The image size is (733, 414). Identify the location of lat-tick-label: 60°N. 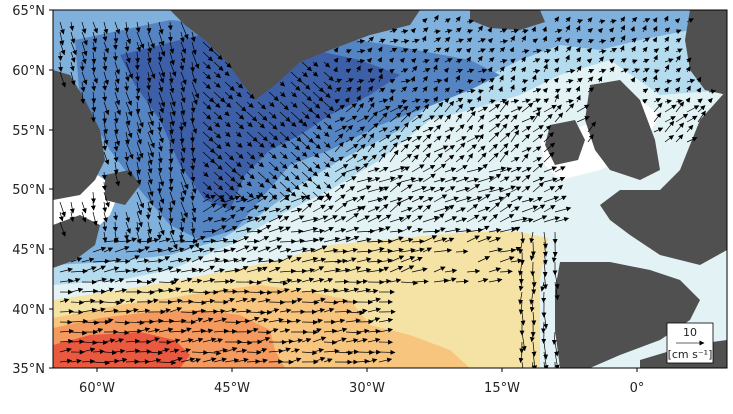
(28, 71).